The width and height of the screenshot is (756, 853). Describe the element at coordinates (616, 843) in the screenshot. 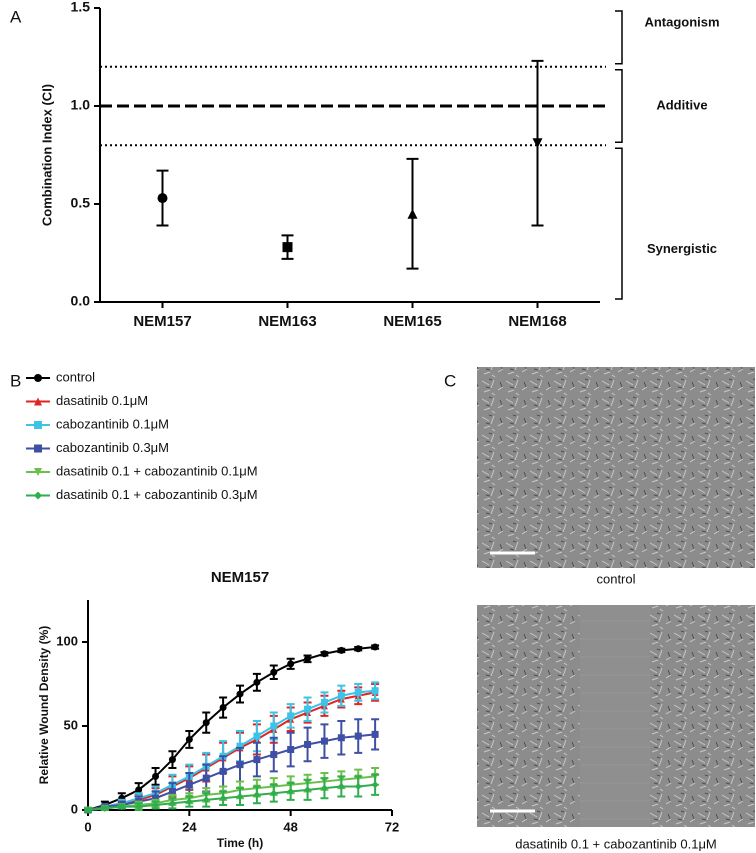

I see `image-caption: dasatinib 0.1 + cabozantinib 0.1μM` at that location.